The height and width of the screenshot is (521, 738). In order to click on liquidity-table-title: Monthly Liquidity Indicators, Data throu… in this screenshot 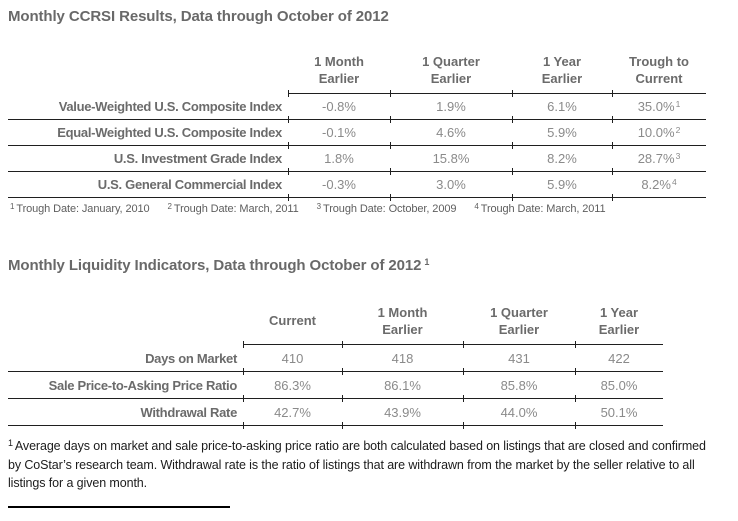, I will do `click(219, 265)`.